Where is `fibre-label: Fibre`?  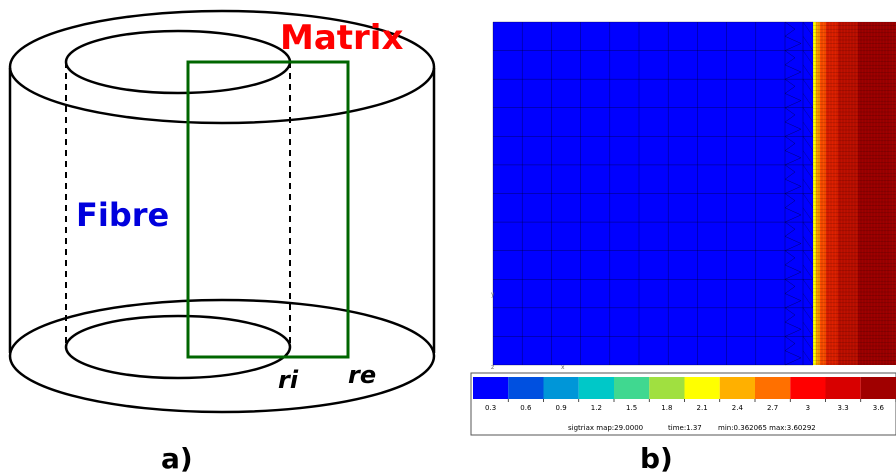 fibre-label: Fibre is located at coordinates (122, 215).